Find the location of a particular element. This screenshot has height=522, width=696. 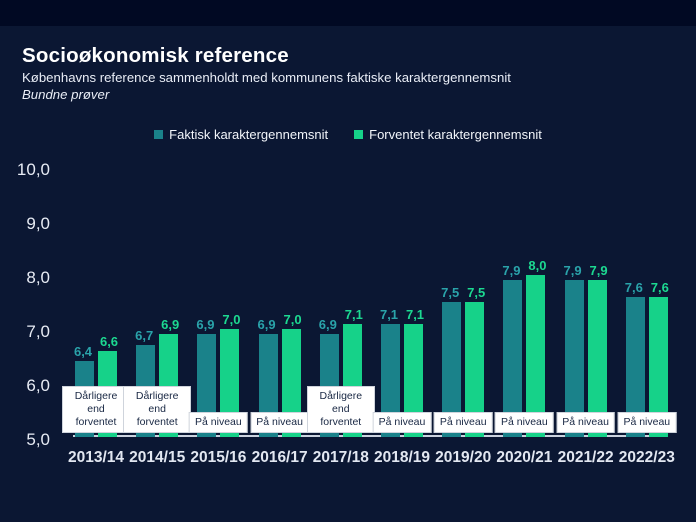

y-axis-label: 5,0 is located at coordinates (38, 439).